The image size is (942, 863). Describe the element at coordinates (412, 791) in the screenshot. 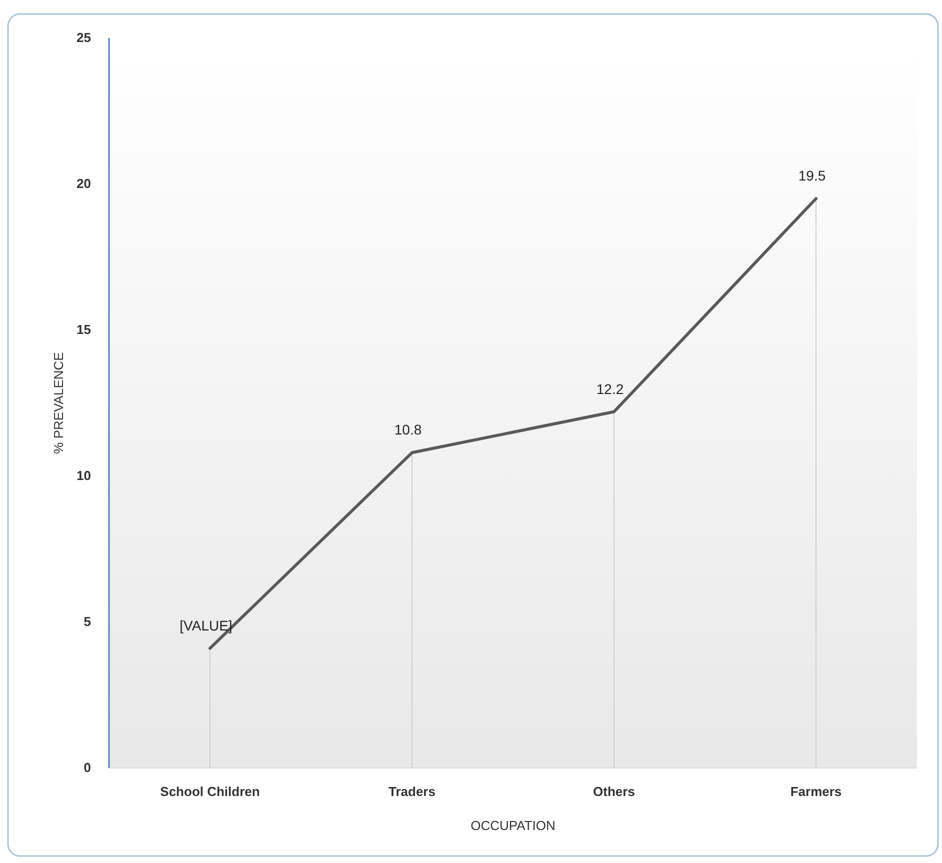

I see `x-tick-label: Traders` at that location.